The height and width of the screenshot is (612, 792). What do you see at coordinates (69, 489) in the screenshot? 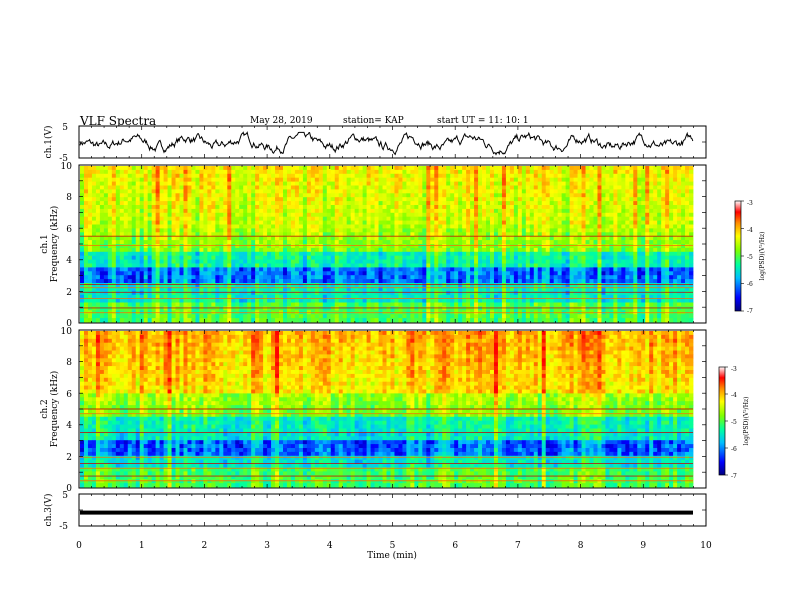
I see `ch2-freq-tick-0: 0` at bounding box center [69, 489].